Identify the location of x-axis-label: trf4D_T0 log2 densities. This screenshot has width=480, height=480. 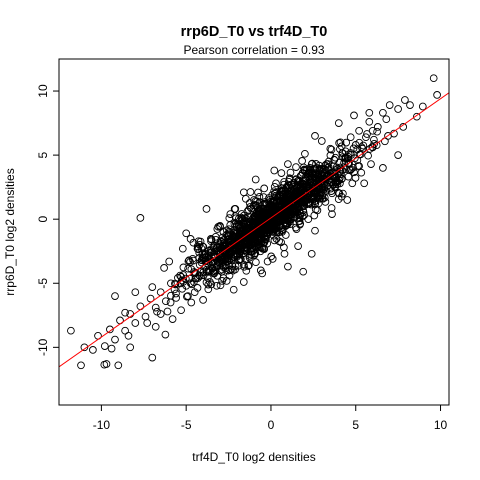
(253, 457).